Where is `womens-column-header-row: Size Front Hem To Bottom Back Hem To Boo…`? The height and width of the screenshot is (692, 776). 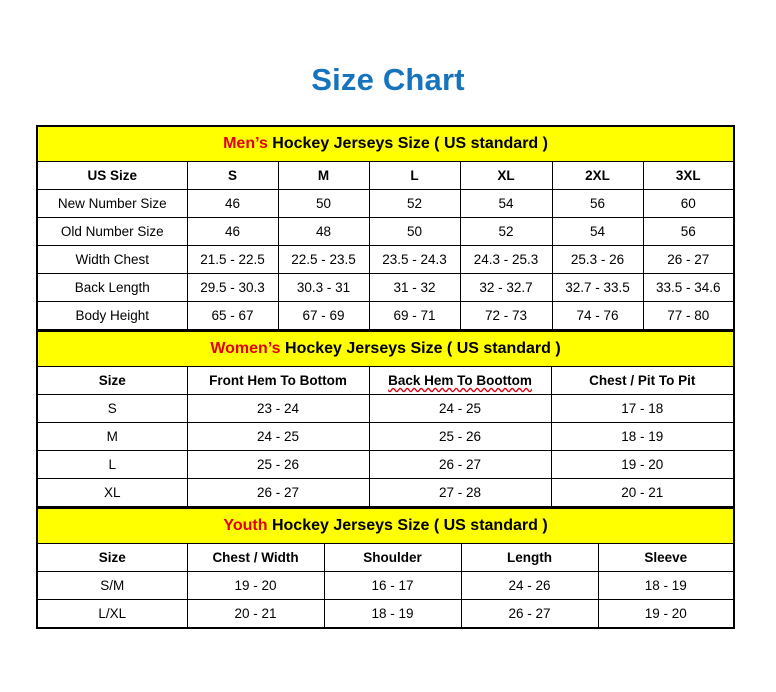 womens-column-header-row: Size Front Hem To Bottom Back Hem To Boo… is located at coordinates (385, 380).